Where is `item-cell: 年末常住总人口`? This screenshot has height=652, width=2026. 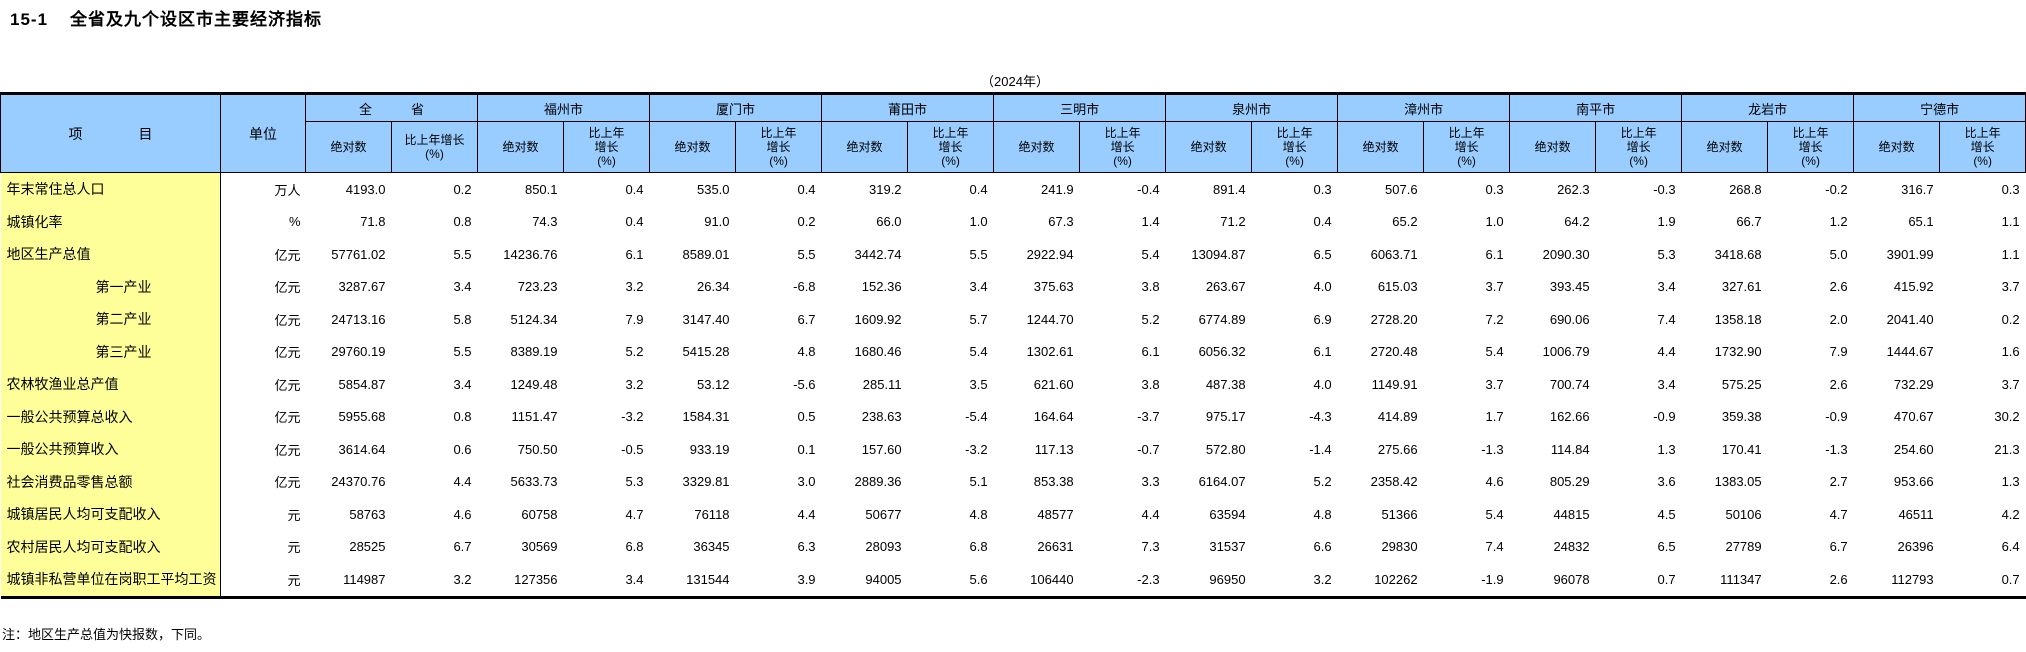 item-cell: 年末常住总人口 is located at coordinates (110, 189).